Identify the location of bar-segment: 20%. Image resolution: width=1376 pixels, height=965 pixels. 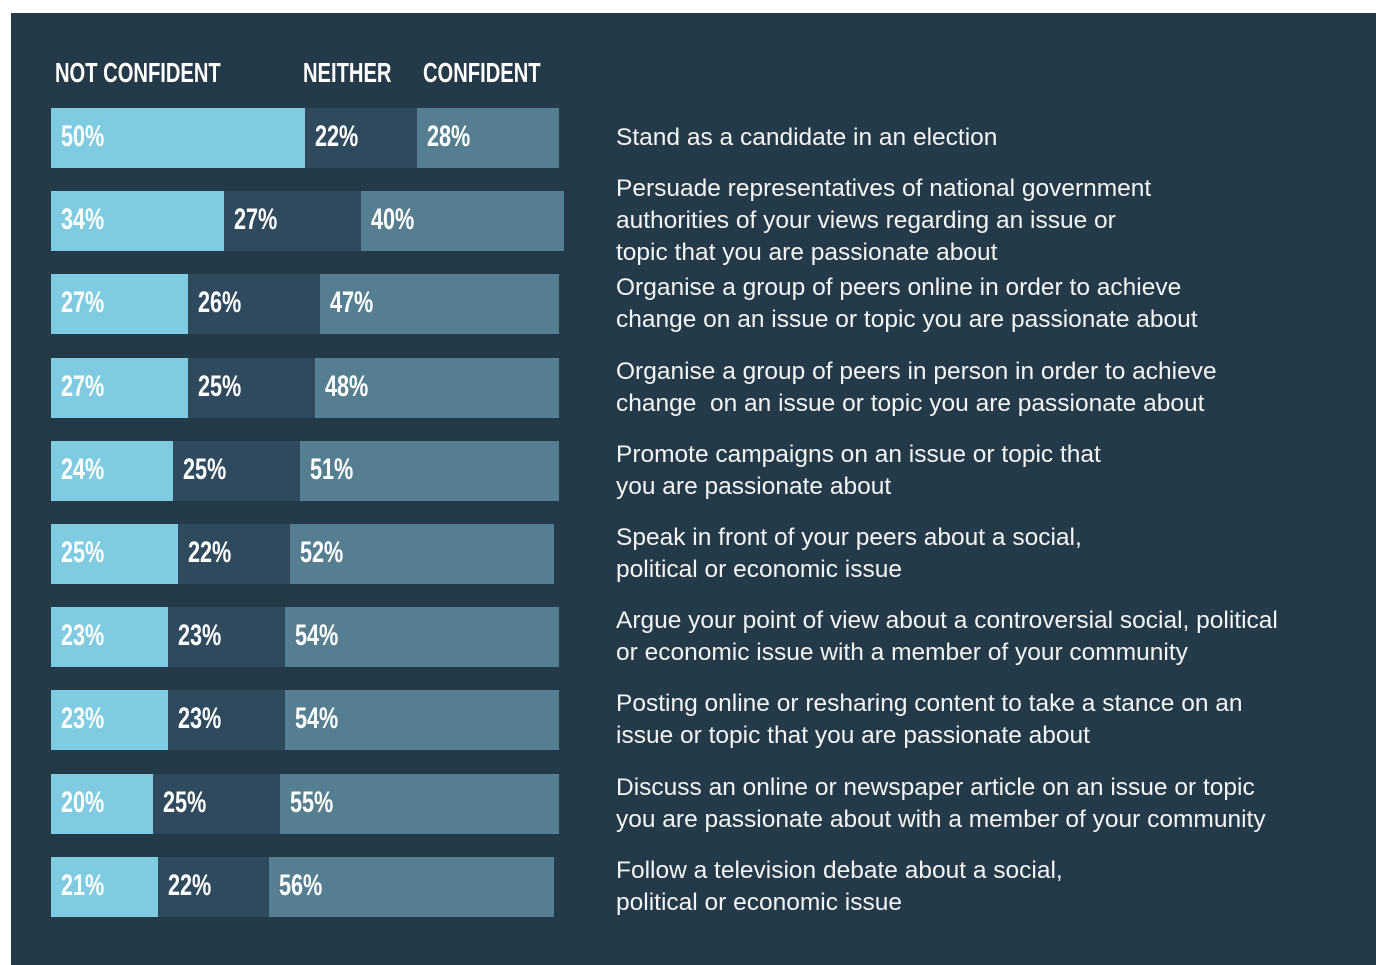
(102, 803).